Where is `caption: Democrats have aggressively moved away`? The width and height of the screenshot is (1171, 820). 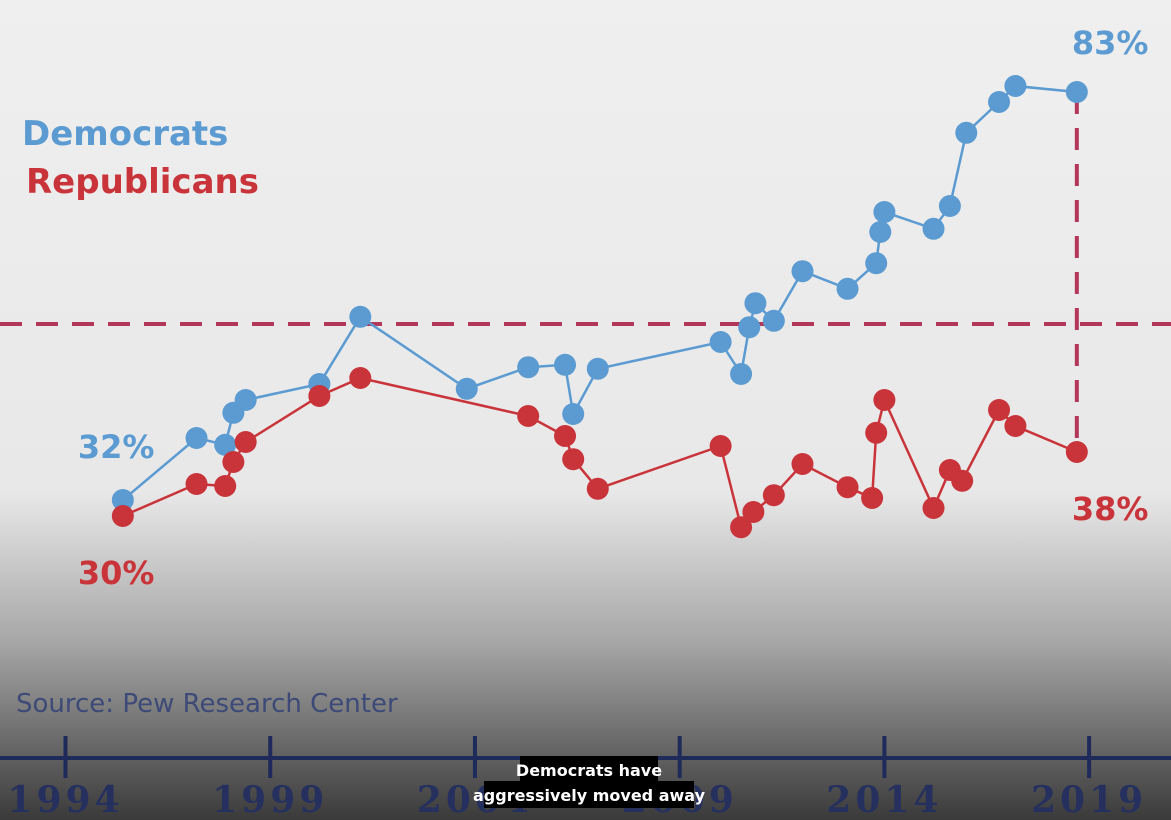 caption: Democrats have aggressively moved away is located at coordinates (589, 782).